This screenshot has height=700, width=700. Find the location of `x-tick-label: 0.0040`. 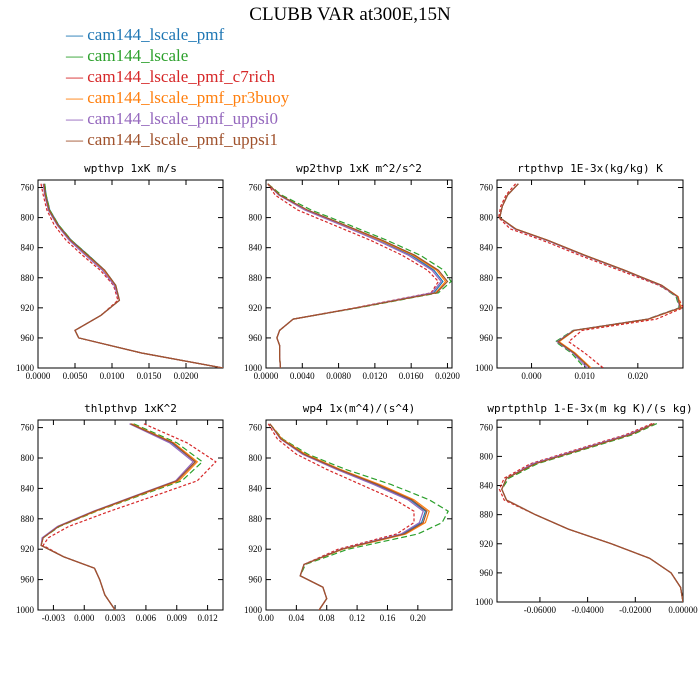

x-tick-label: 0.0040 is located at coordinates (302, 376).